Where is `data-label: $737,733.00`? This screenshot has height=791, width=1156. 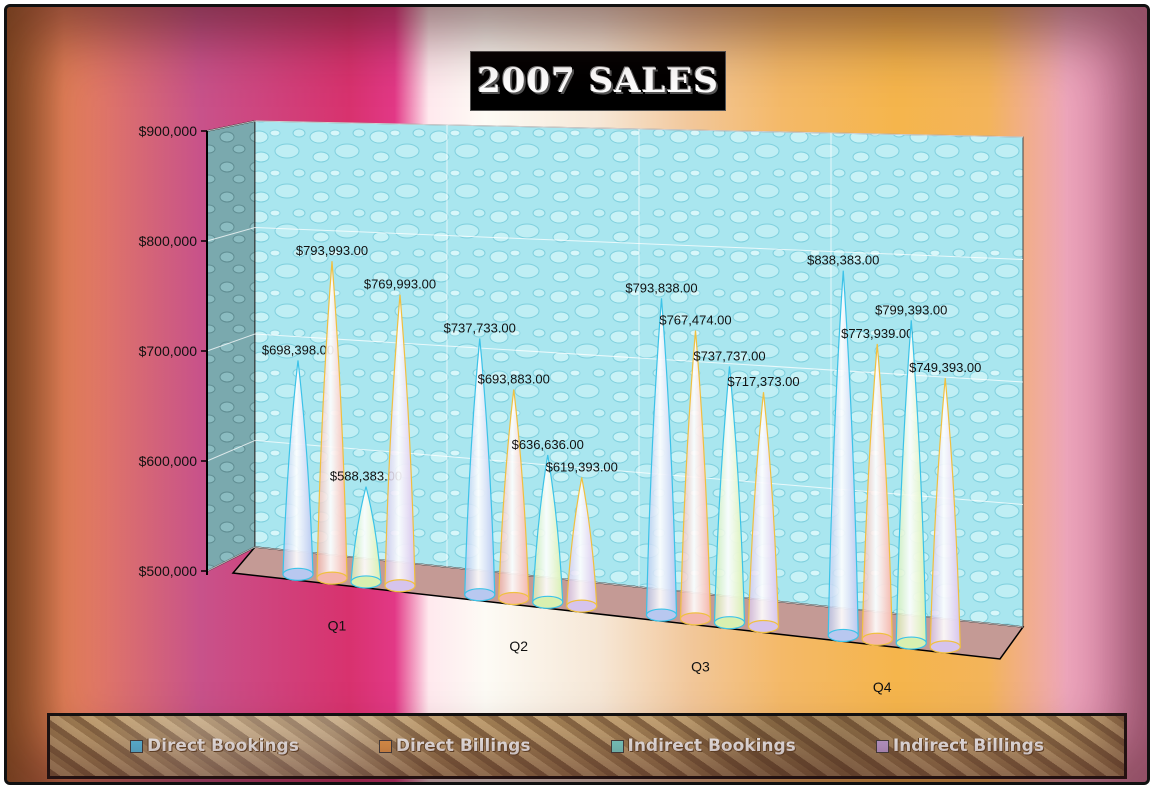
data-label: $737,733.00 is located at coordinates (480, 327).